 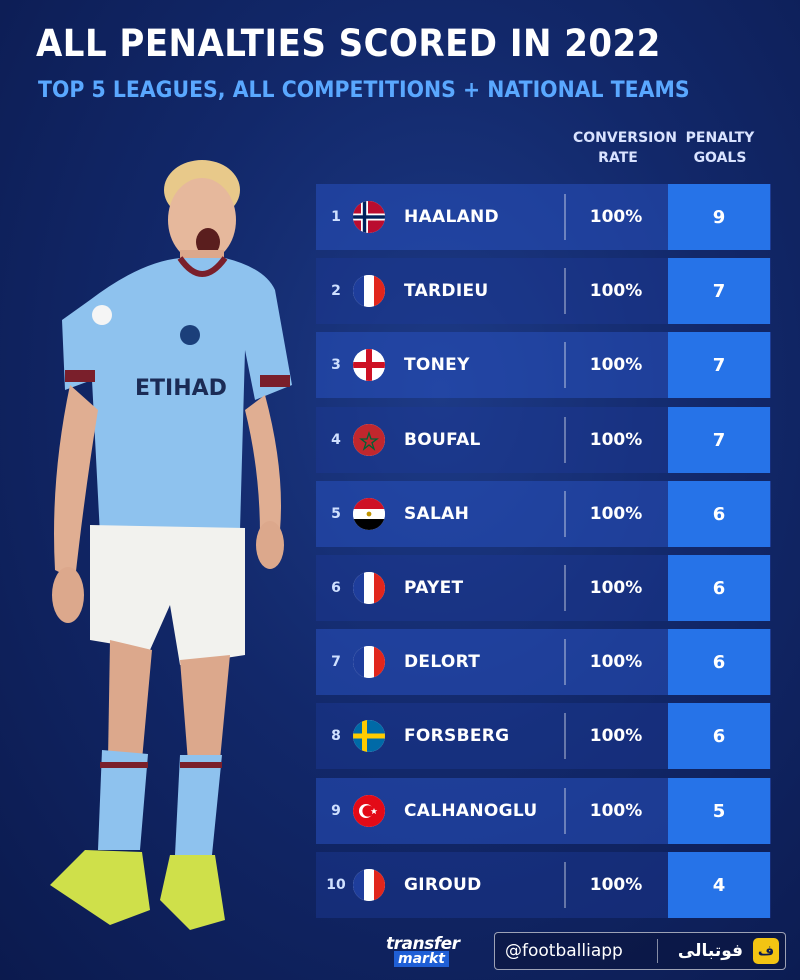 What do you see at coordinates (437, 514) in the screenshot?
I see `player-name: SALAH` at bounding box center [437, 514].